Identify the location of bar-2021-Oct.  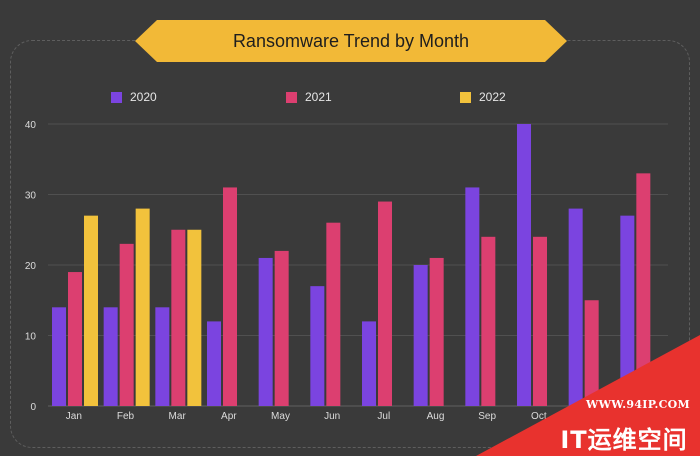
(540, 321).